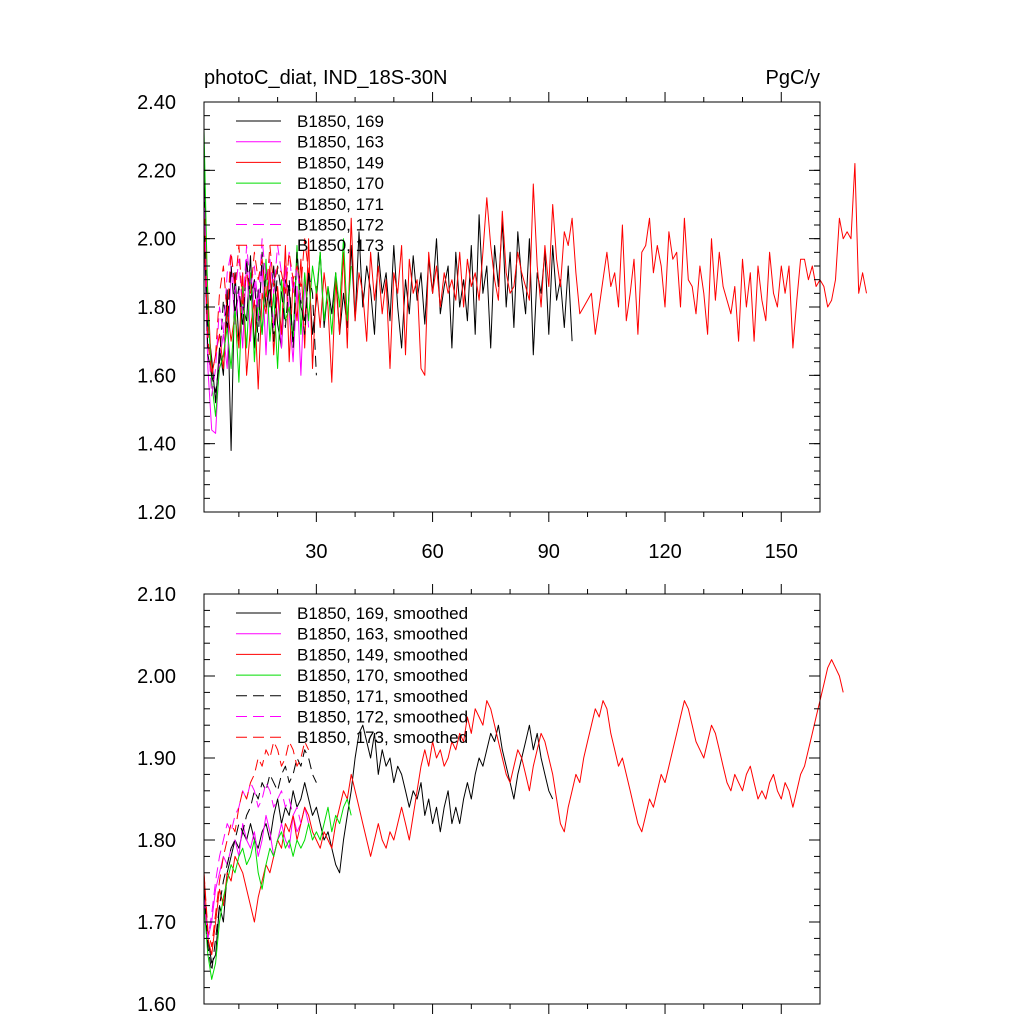 The height and width of the screenshot is (1024, 1024). Describe the element at coordinates (382, 675) in the screenshot. I see `legend-label-1-3: B1850, 170, smoothed` at that location.